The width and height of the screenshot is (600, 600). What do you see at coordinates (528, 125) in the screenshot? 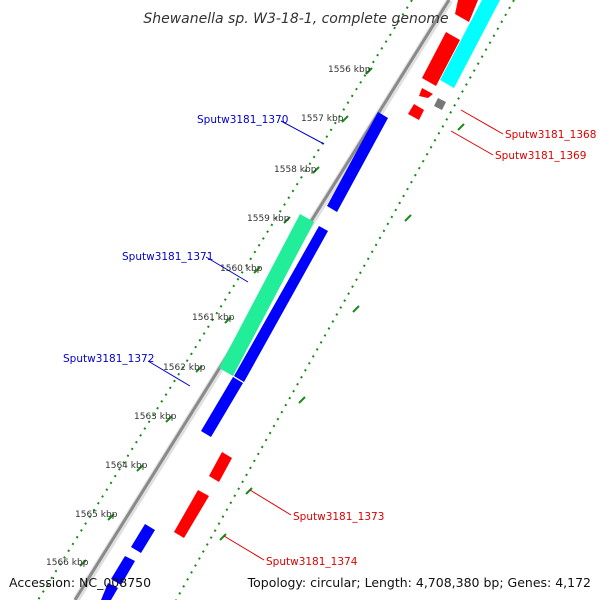
I see `gene-label-sputw3181-1368: Sputw3181_1368` at bounding box center [528, 125].